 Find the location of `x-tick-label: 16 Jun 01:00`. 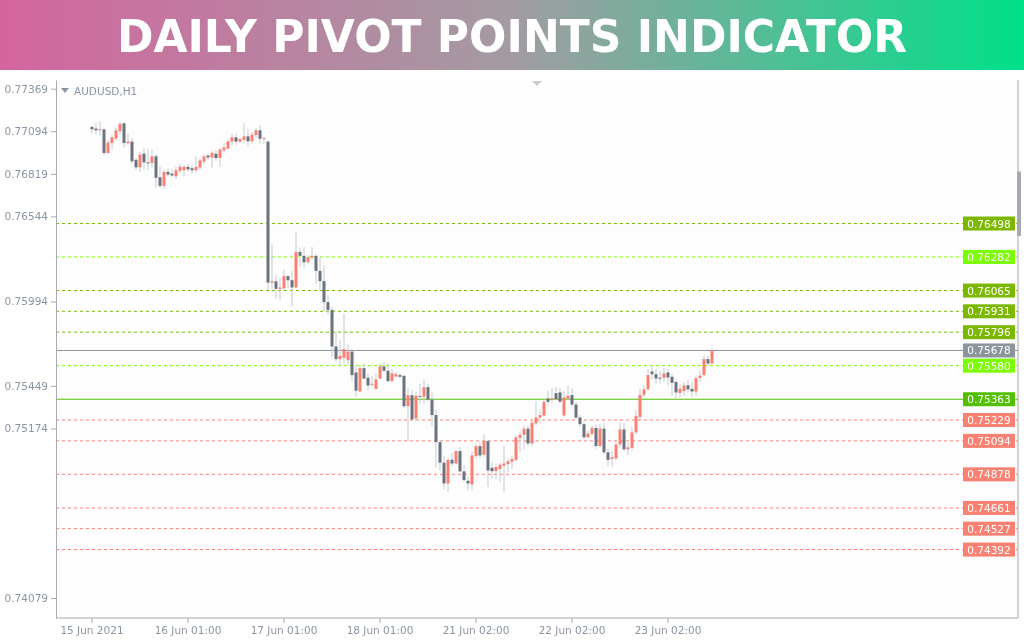

x-tick-label: 16 Jun 01:00 is located at coordinates (188, 630).